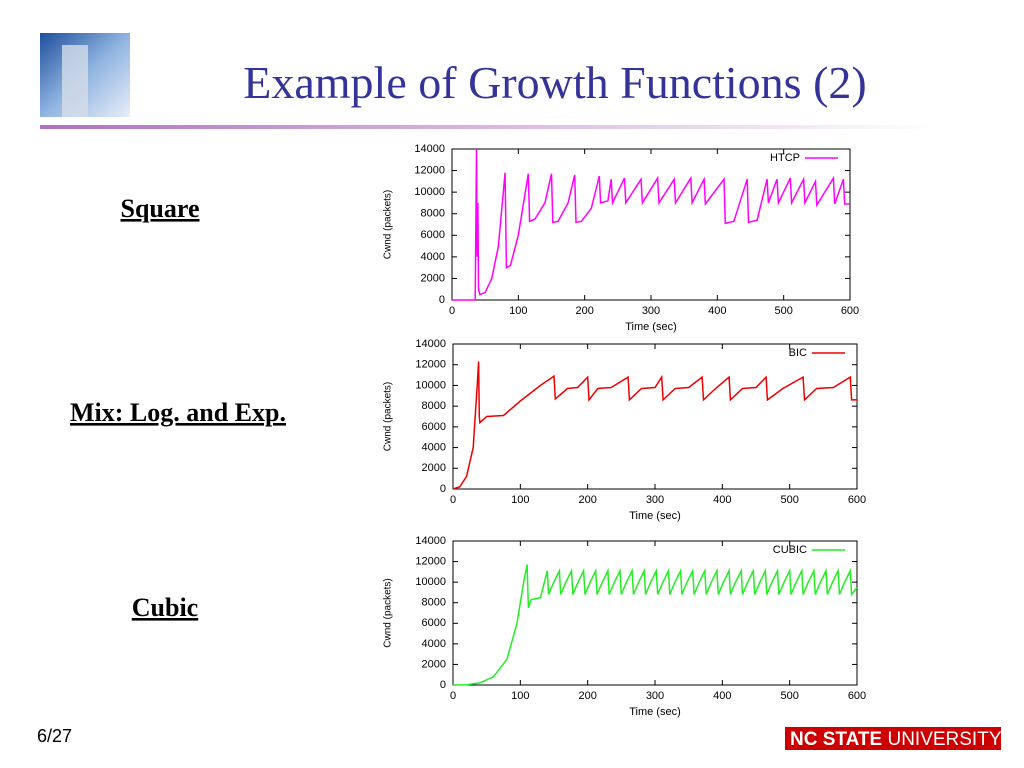 The image size is (1024, 768). I want to click on tower-shape, so click(75, 81).